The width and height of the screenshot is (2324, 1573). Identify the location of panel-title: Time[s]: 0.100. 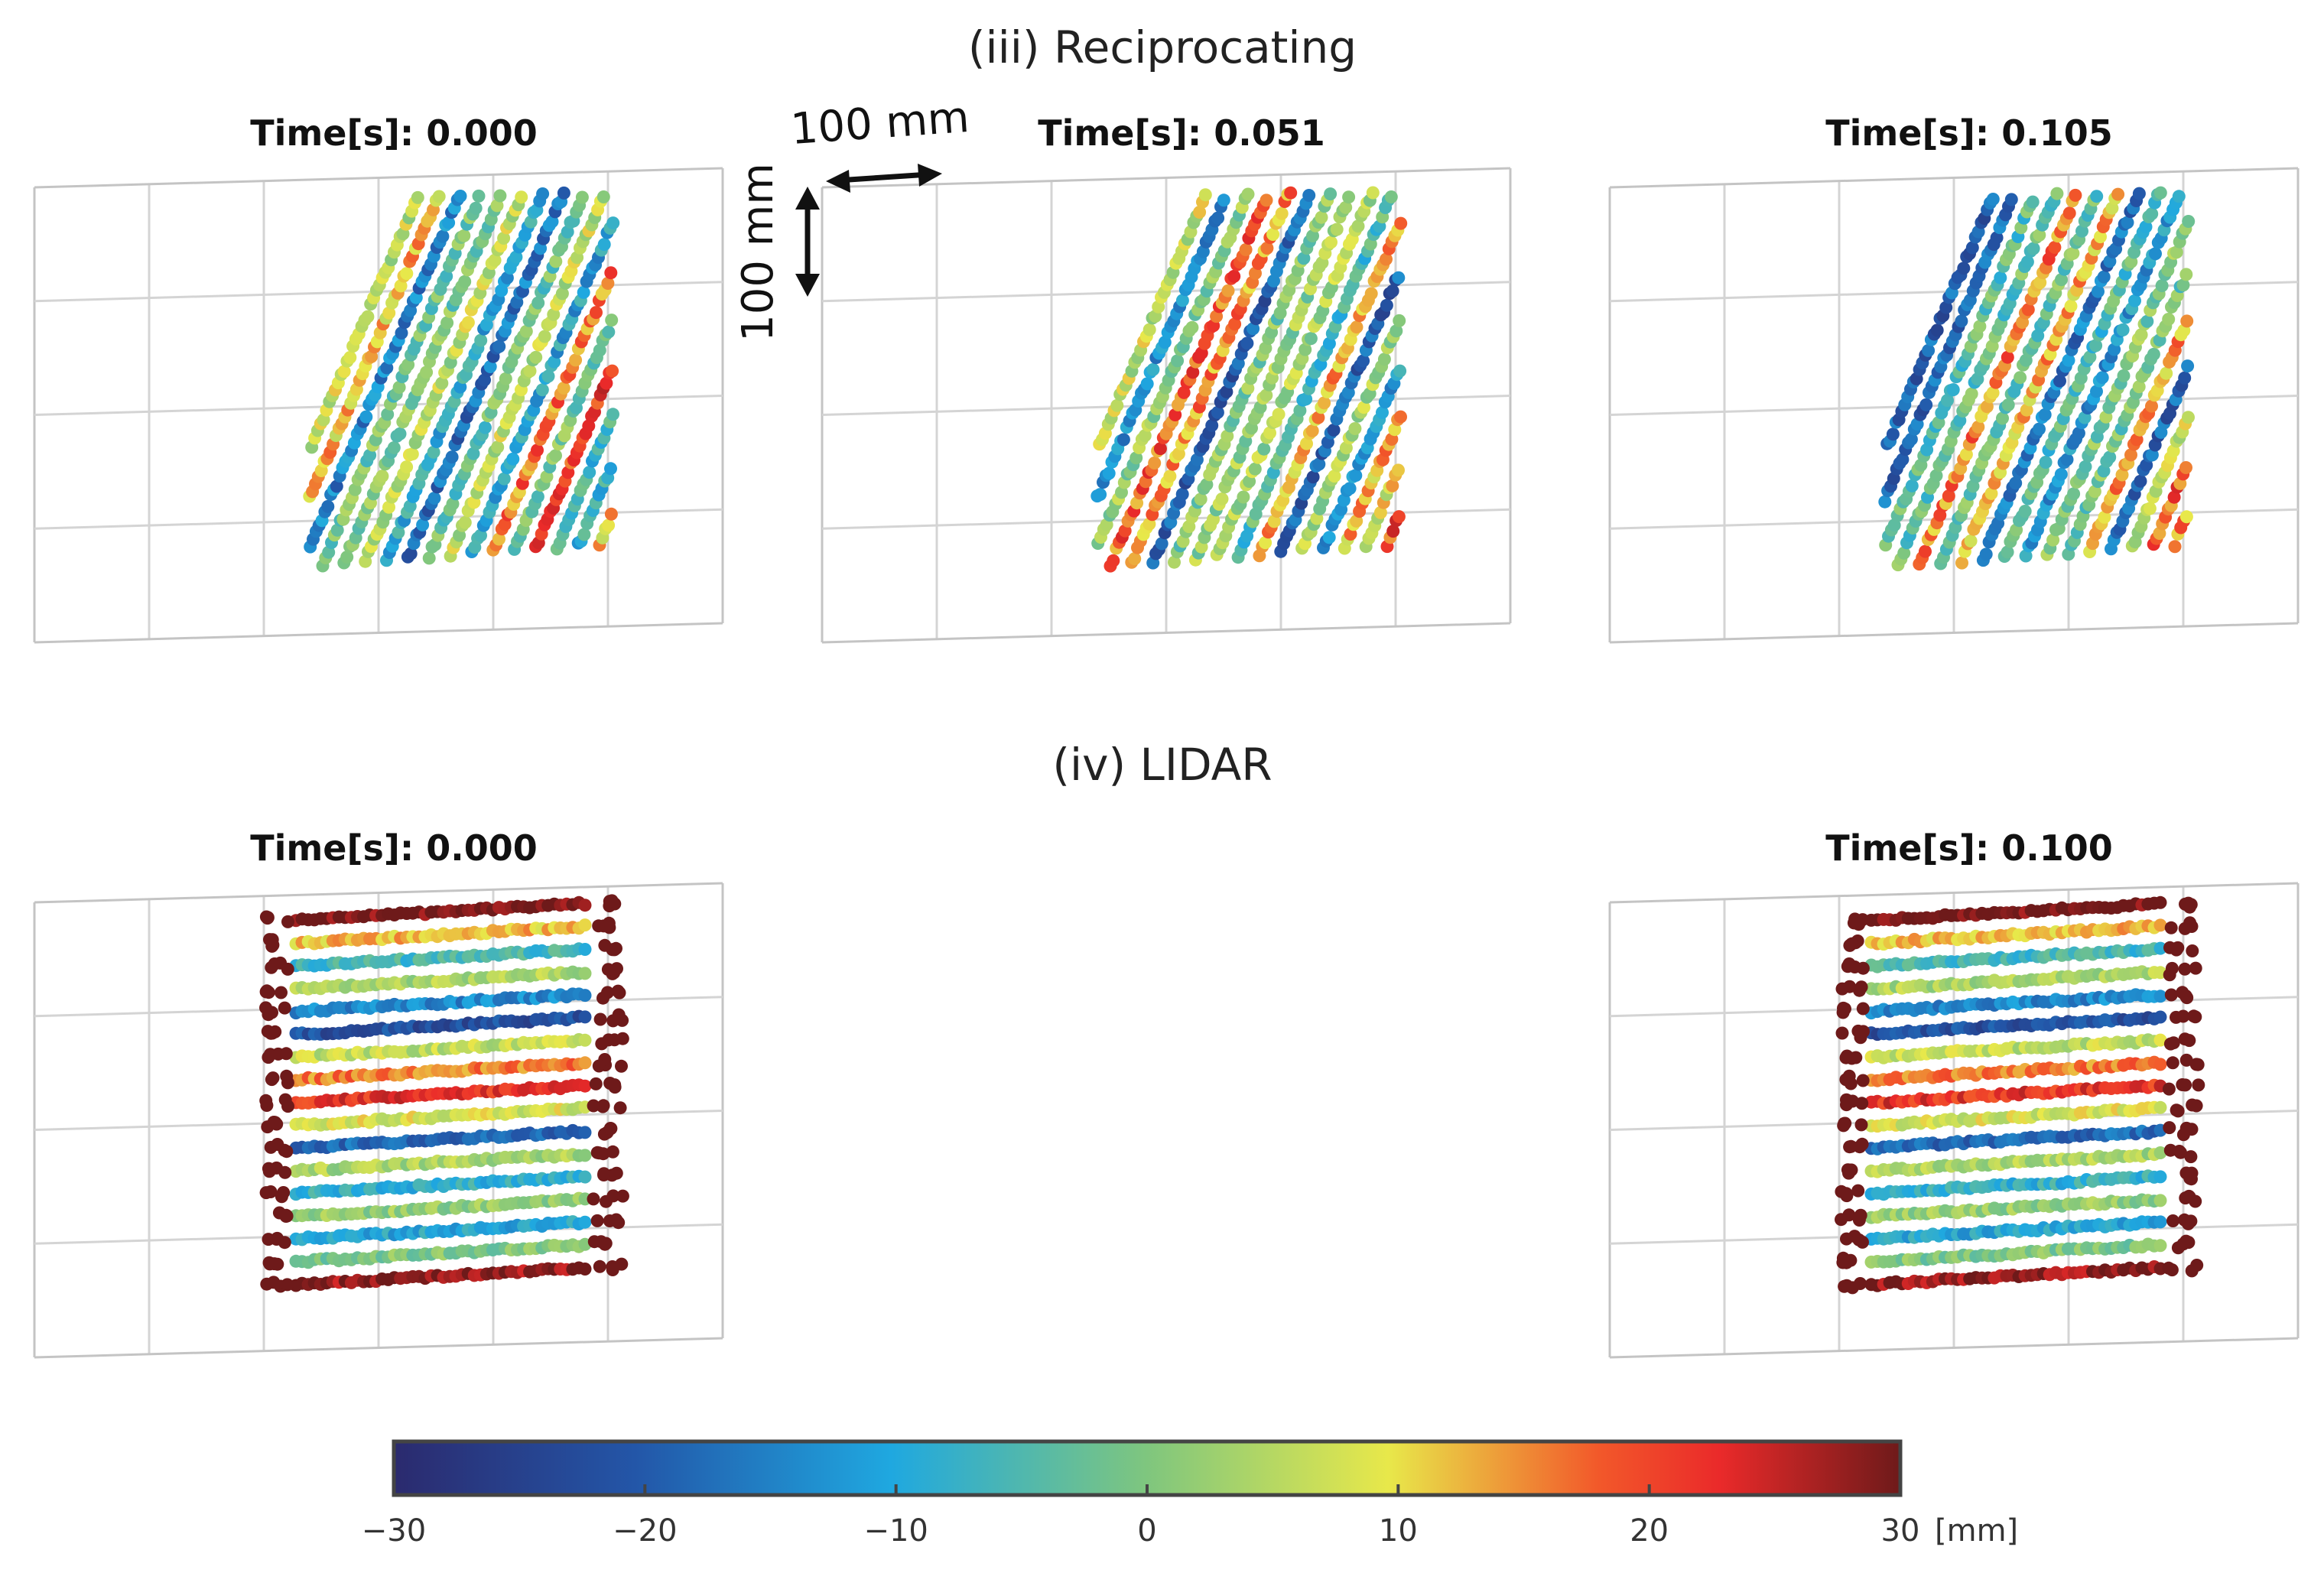
(1969, 848).